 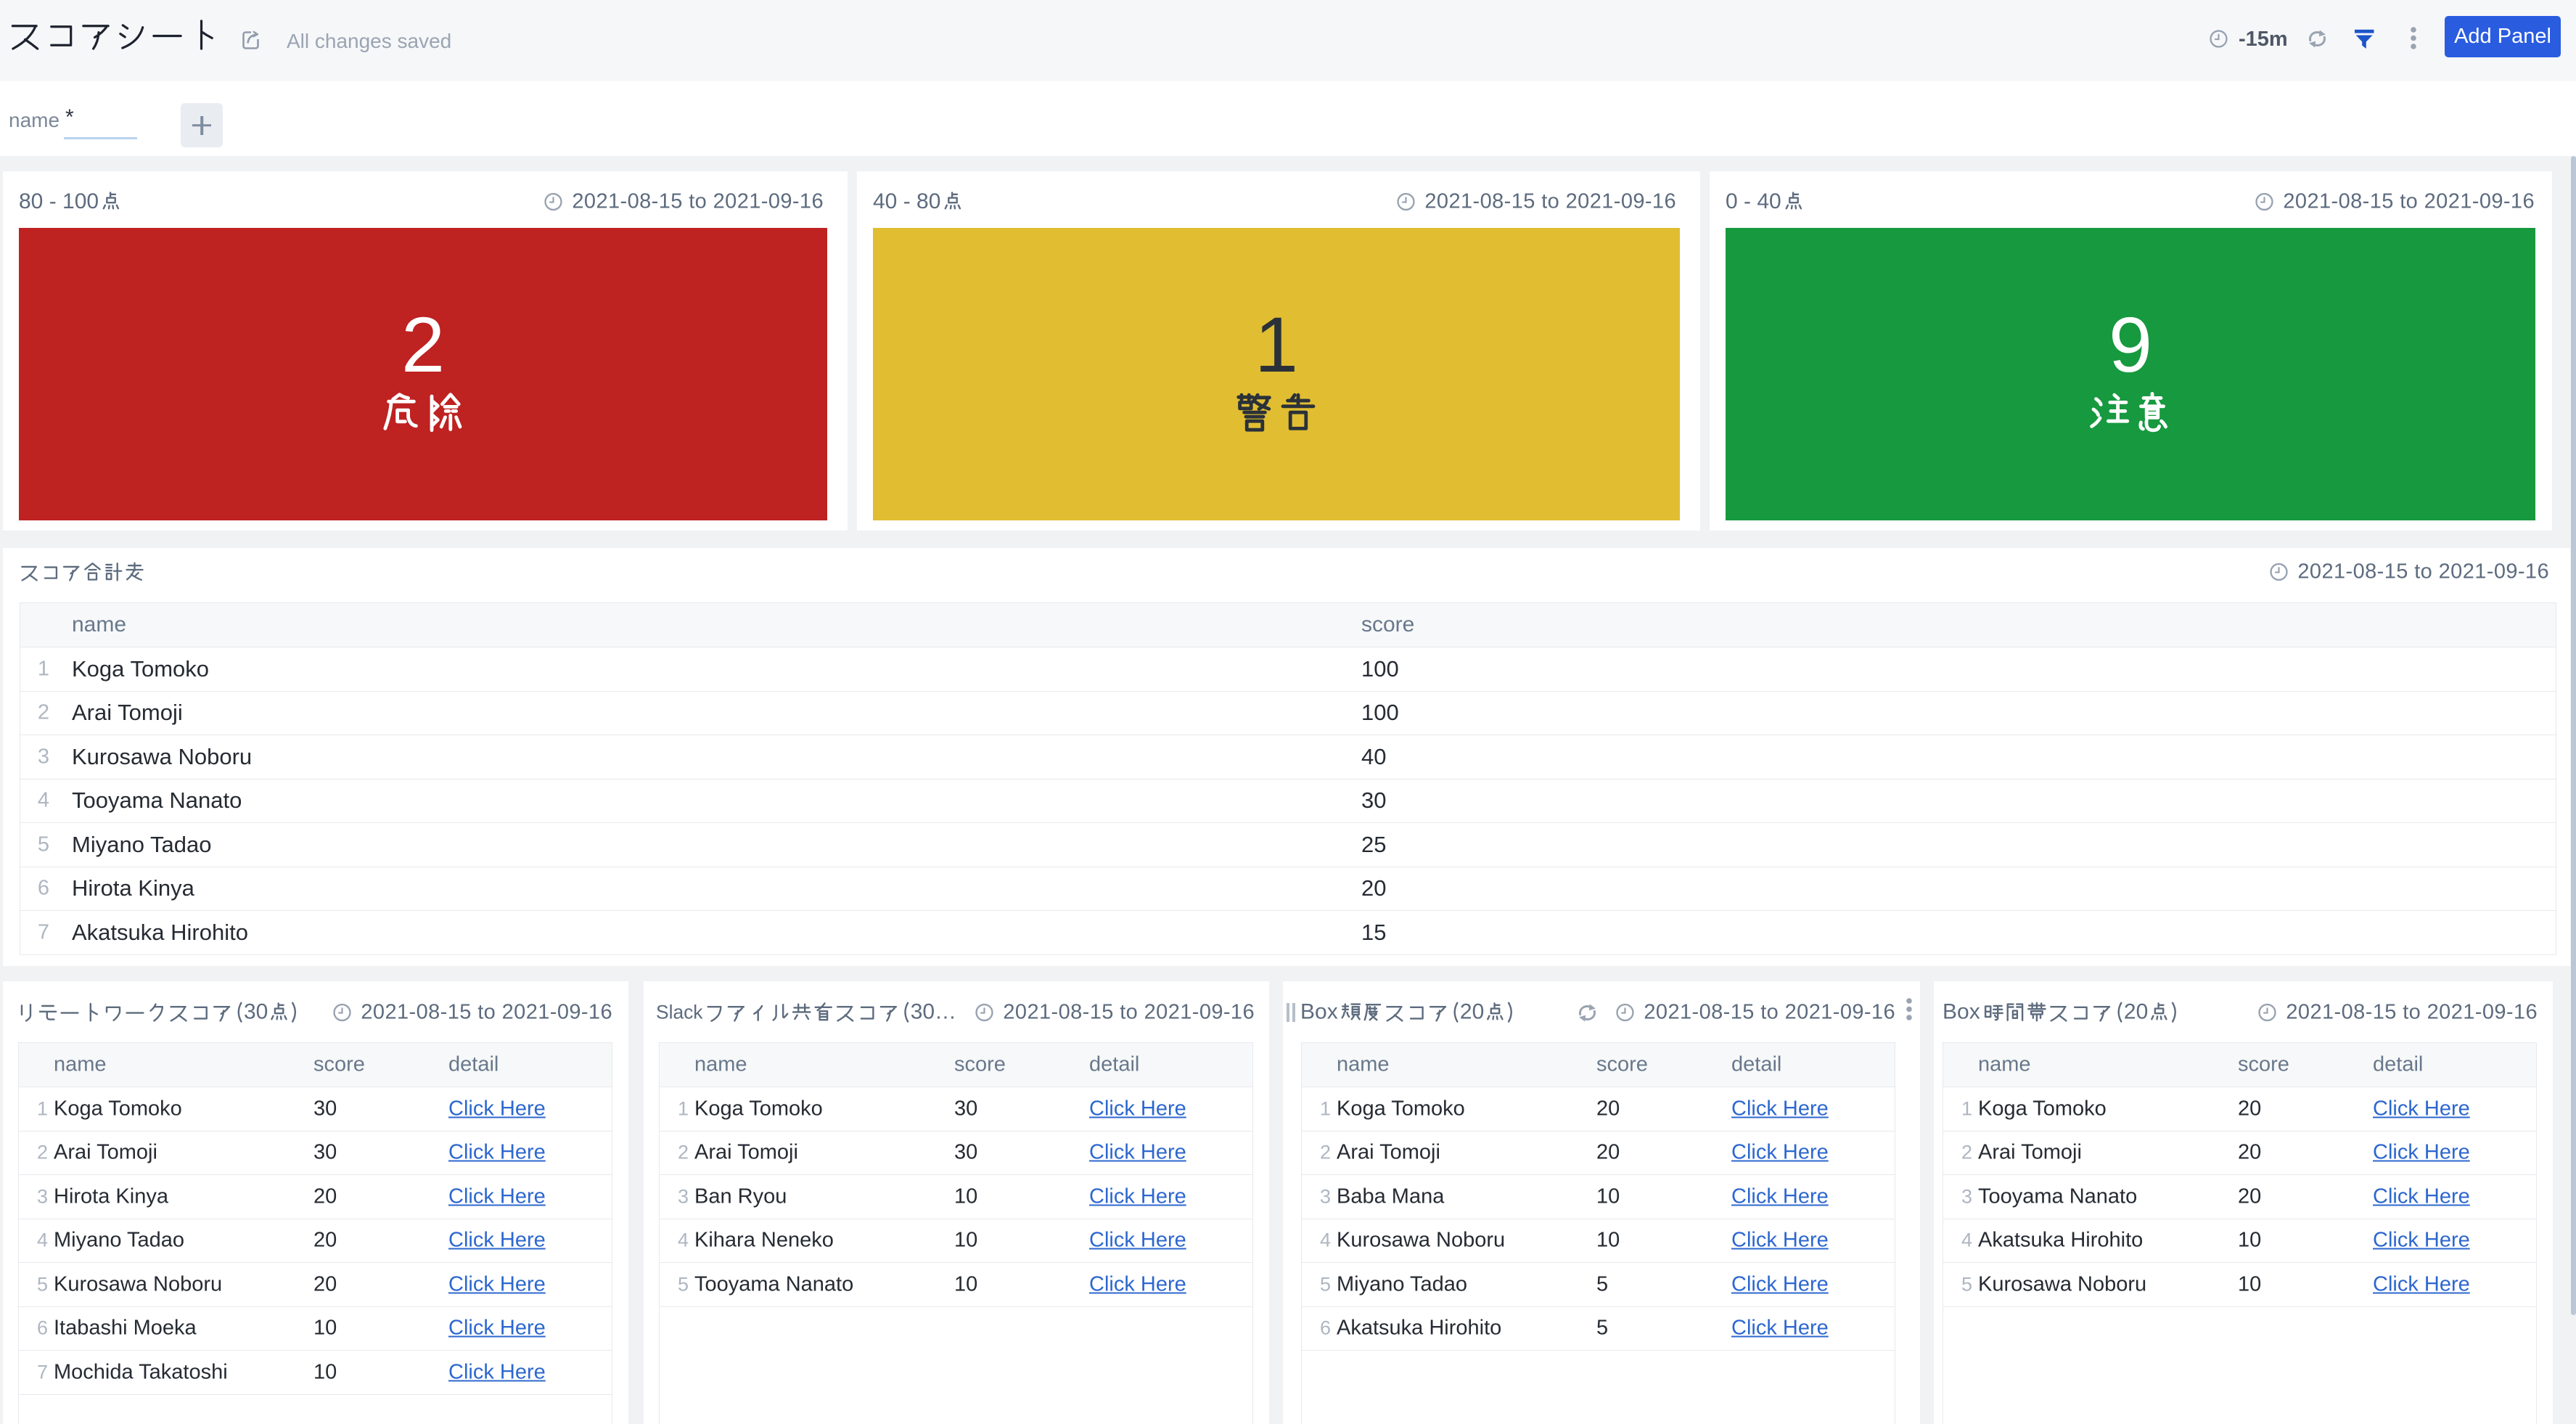 I want to click on svg-text: Slack, so click(x=679, y=1012).